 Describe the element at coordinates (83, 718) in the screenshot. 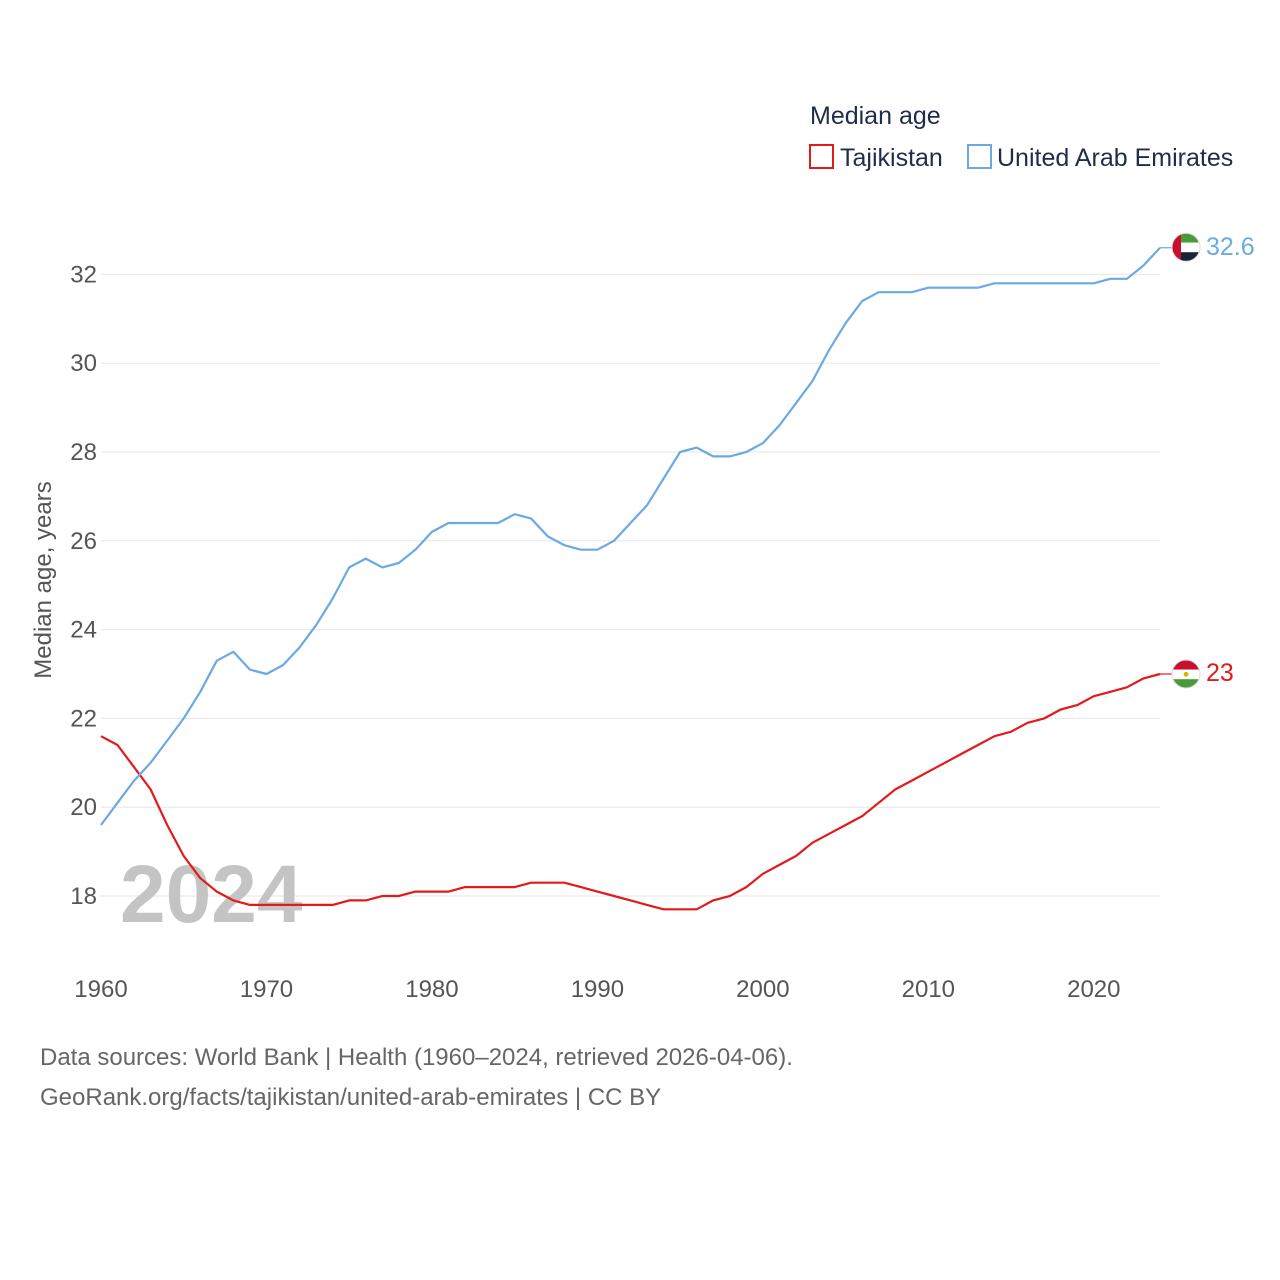

I see `y-tick-label: 22` at that location.